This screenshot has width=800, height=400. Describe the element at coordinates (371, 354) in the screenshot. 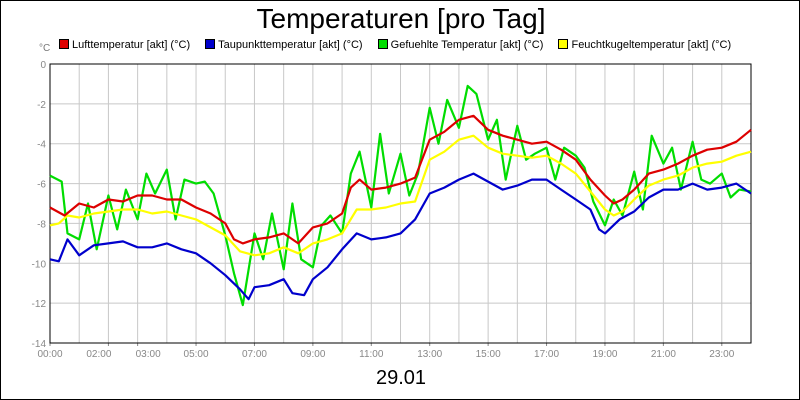

I see `x-tick-label: 11:00` at that location.